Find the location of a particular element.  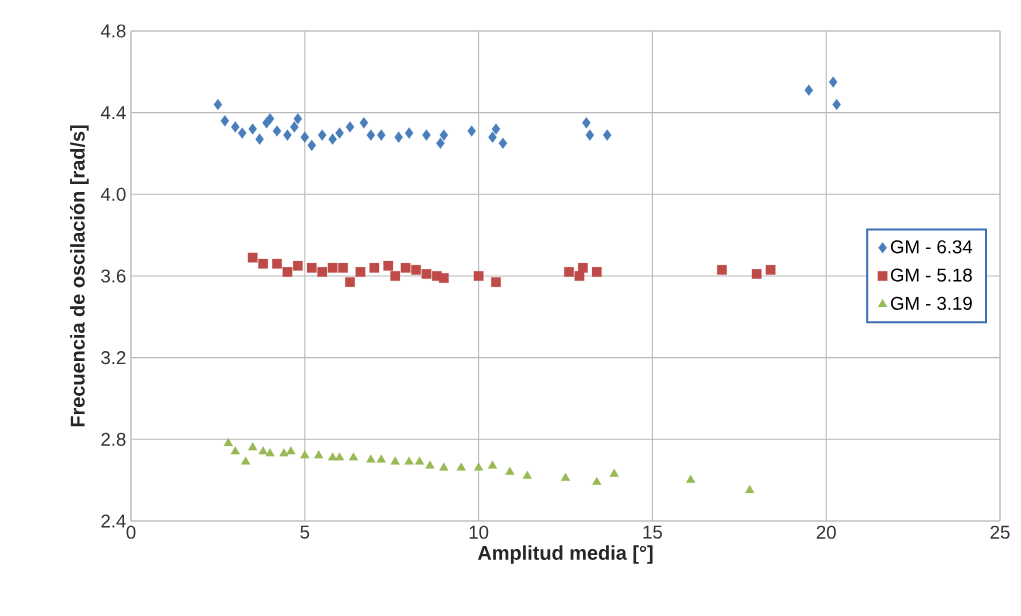

y-tick-label: 2.4 is located at coordinates (113, 521).